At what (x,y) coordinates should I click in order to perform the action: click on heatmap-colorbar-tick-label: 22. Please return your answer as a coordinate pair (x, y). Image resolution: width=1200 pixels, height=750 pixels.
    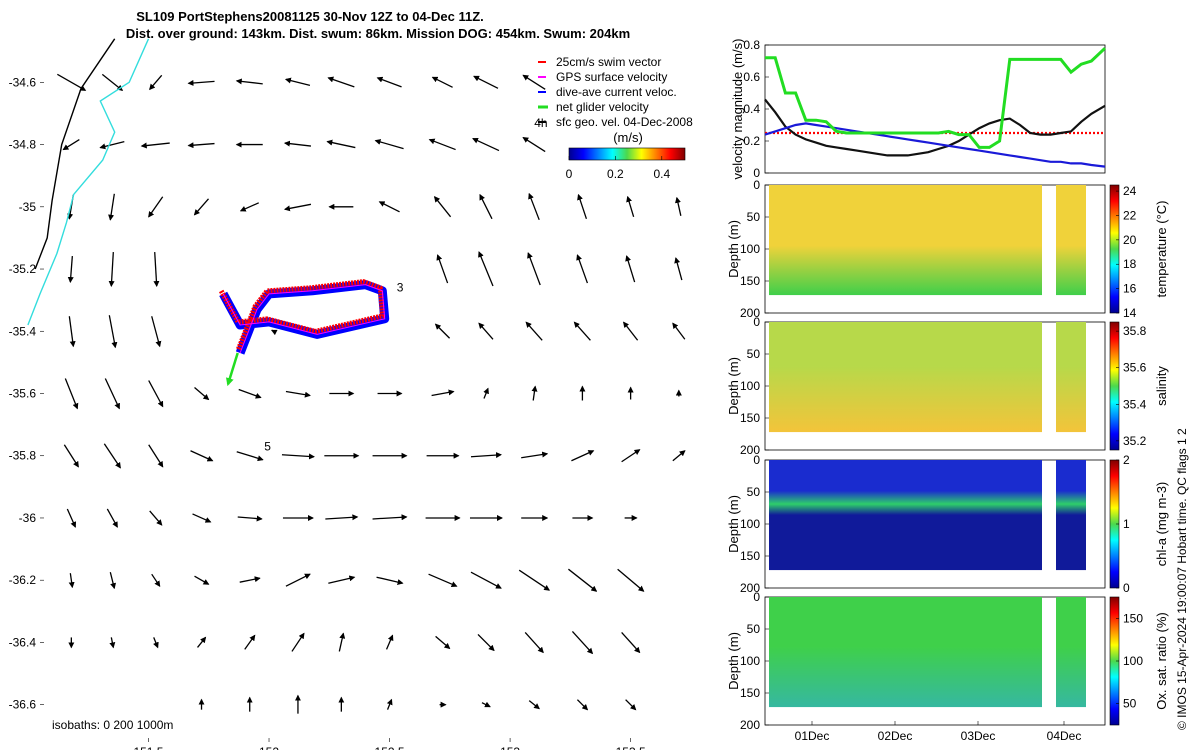
    Looking at the image, I should click on (1130, 215).